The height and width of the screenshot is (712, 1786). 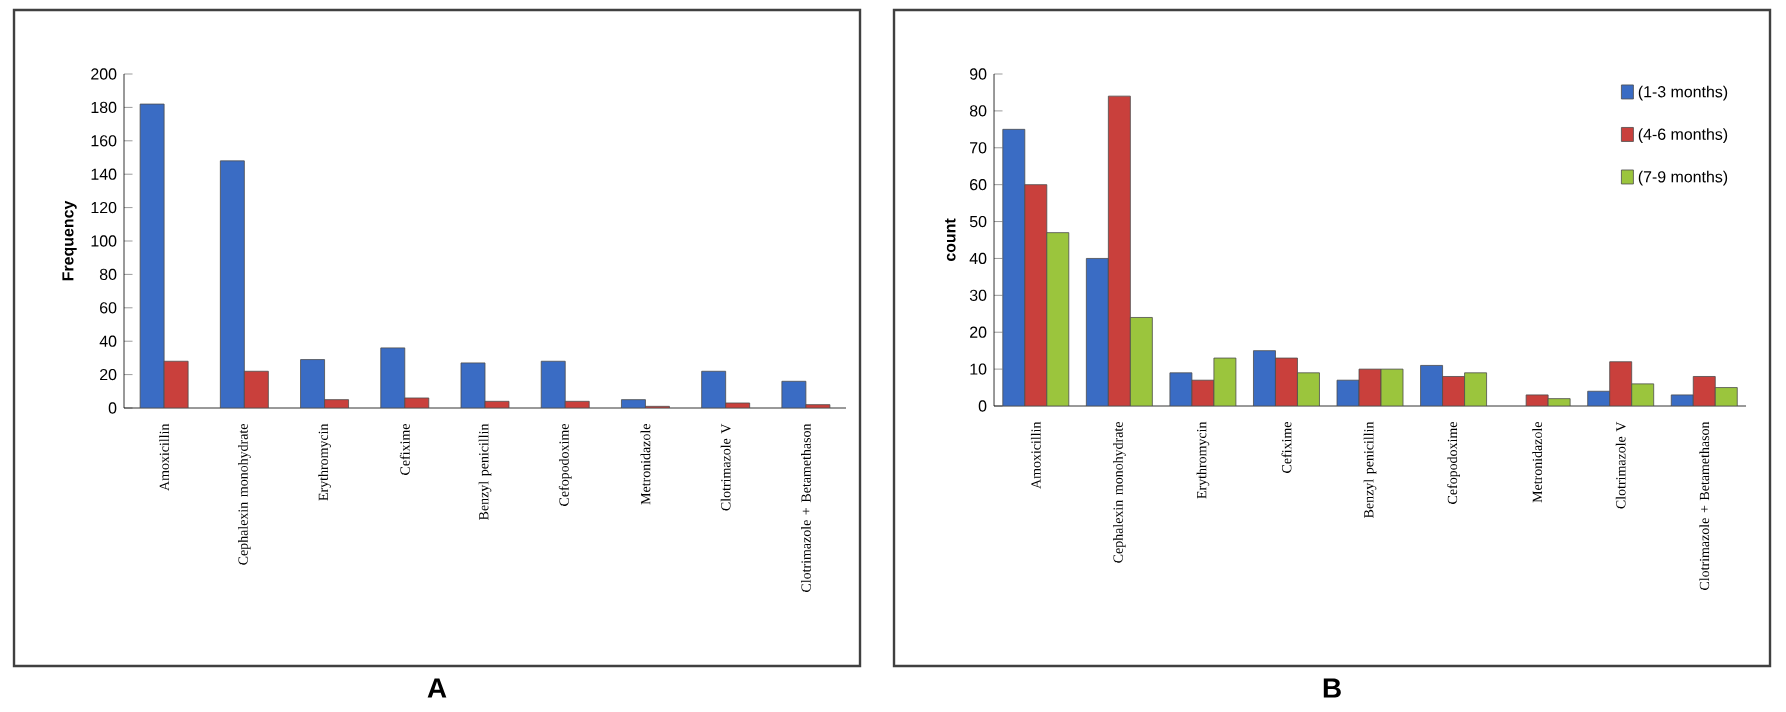 What do you see at coordinates (437, 688) in the screenshot?
I see `text: A` at bounding box center [437, 688].